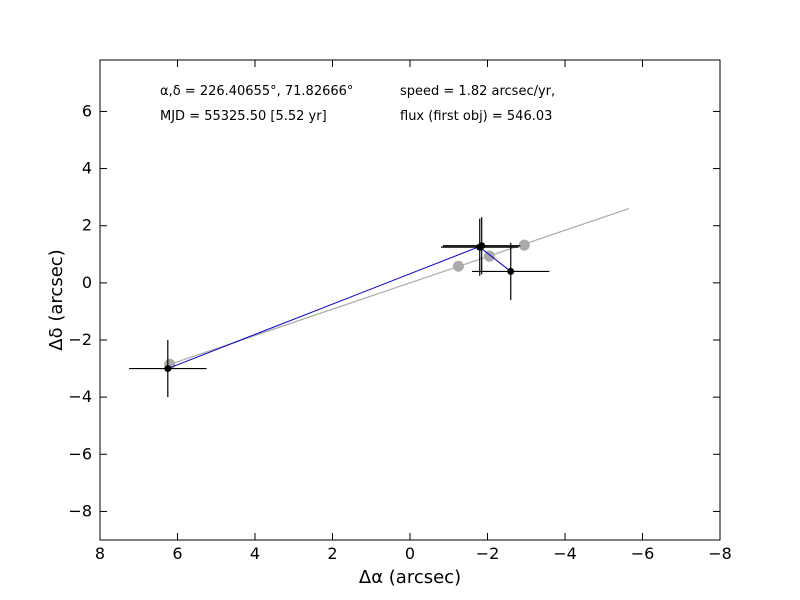 This screenshot has width=800, height=600. What do you see at coordinates (87, 110) in the screenshot?
I see `y-tick-label: 6` at bounding box center [87, 110].